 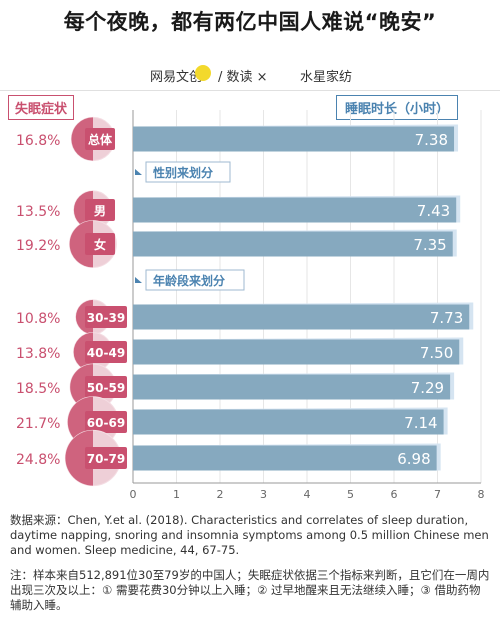 I want to click on x-tick-label: 8, so click(x=481, y=494).